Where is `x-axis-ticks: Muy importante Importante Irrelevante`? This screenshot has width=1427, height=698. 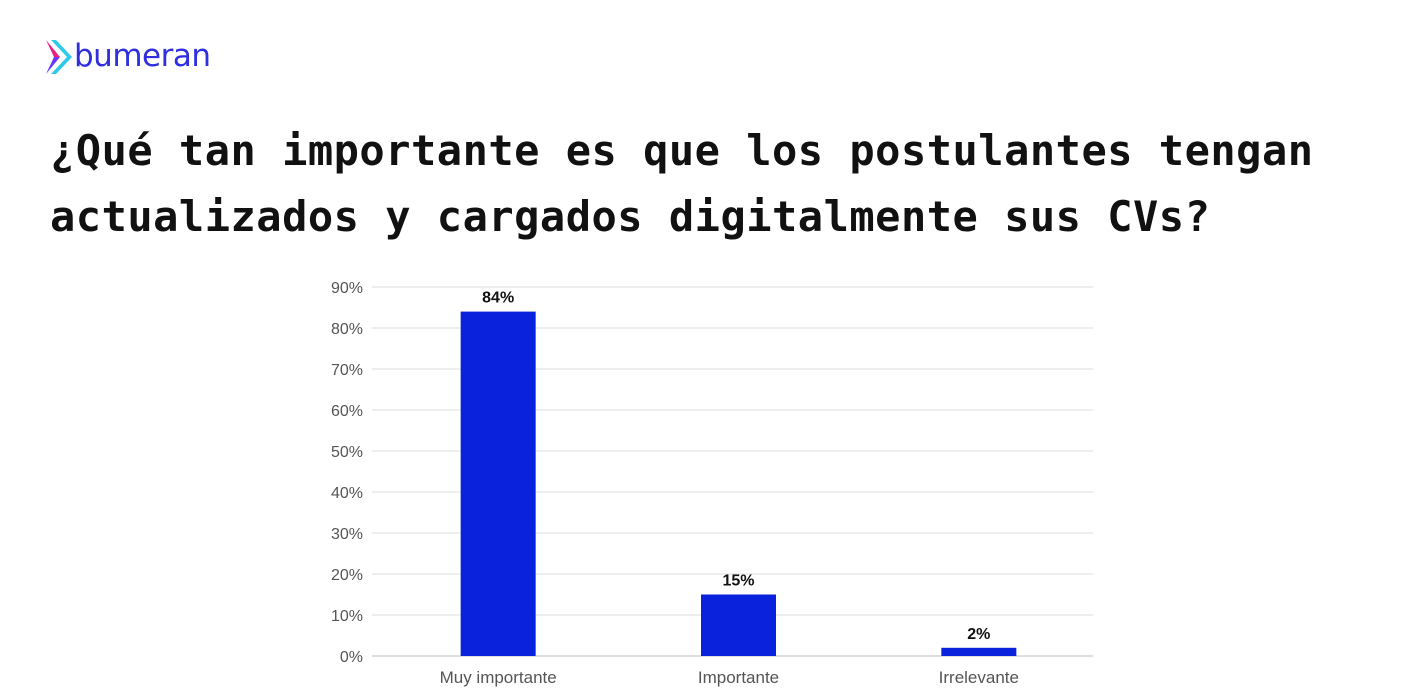
x-axis-ticks: Muy importante Importante Irrelevante is located at coordinates (729, 677).